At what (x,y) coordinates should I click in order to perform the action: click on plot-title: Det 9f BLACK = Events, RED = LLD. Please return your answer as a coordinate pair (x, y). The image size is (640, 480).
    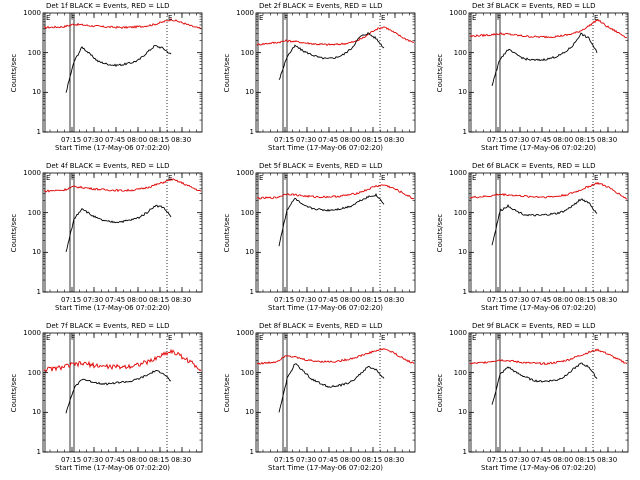
    Looking at the image, I should click on (534, 326).